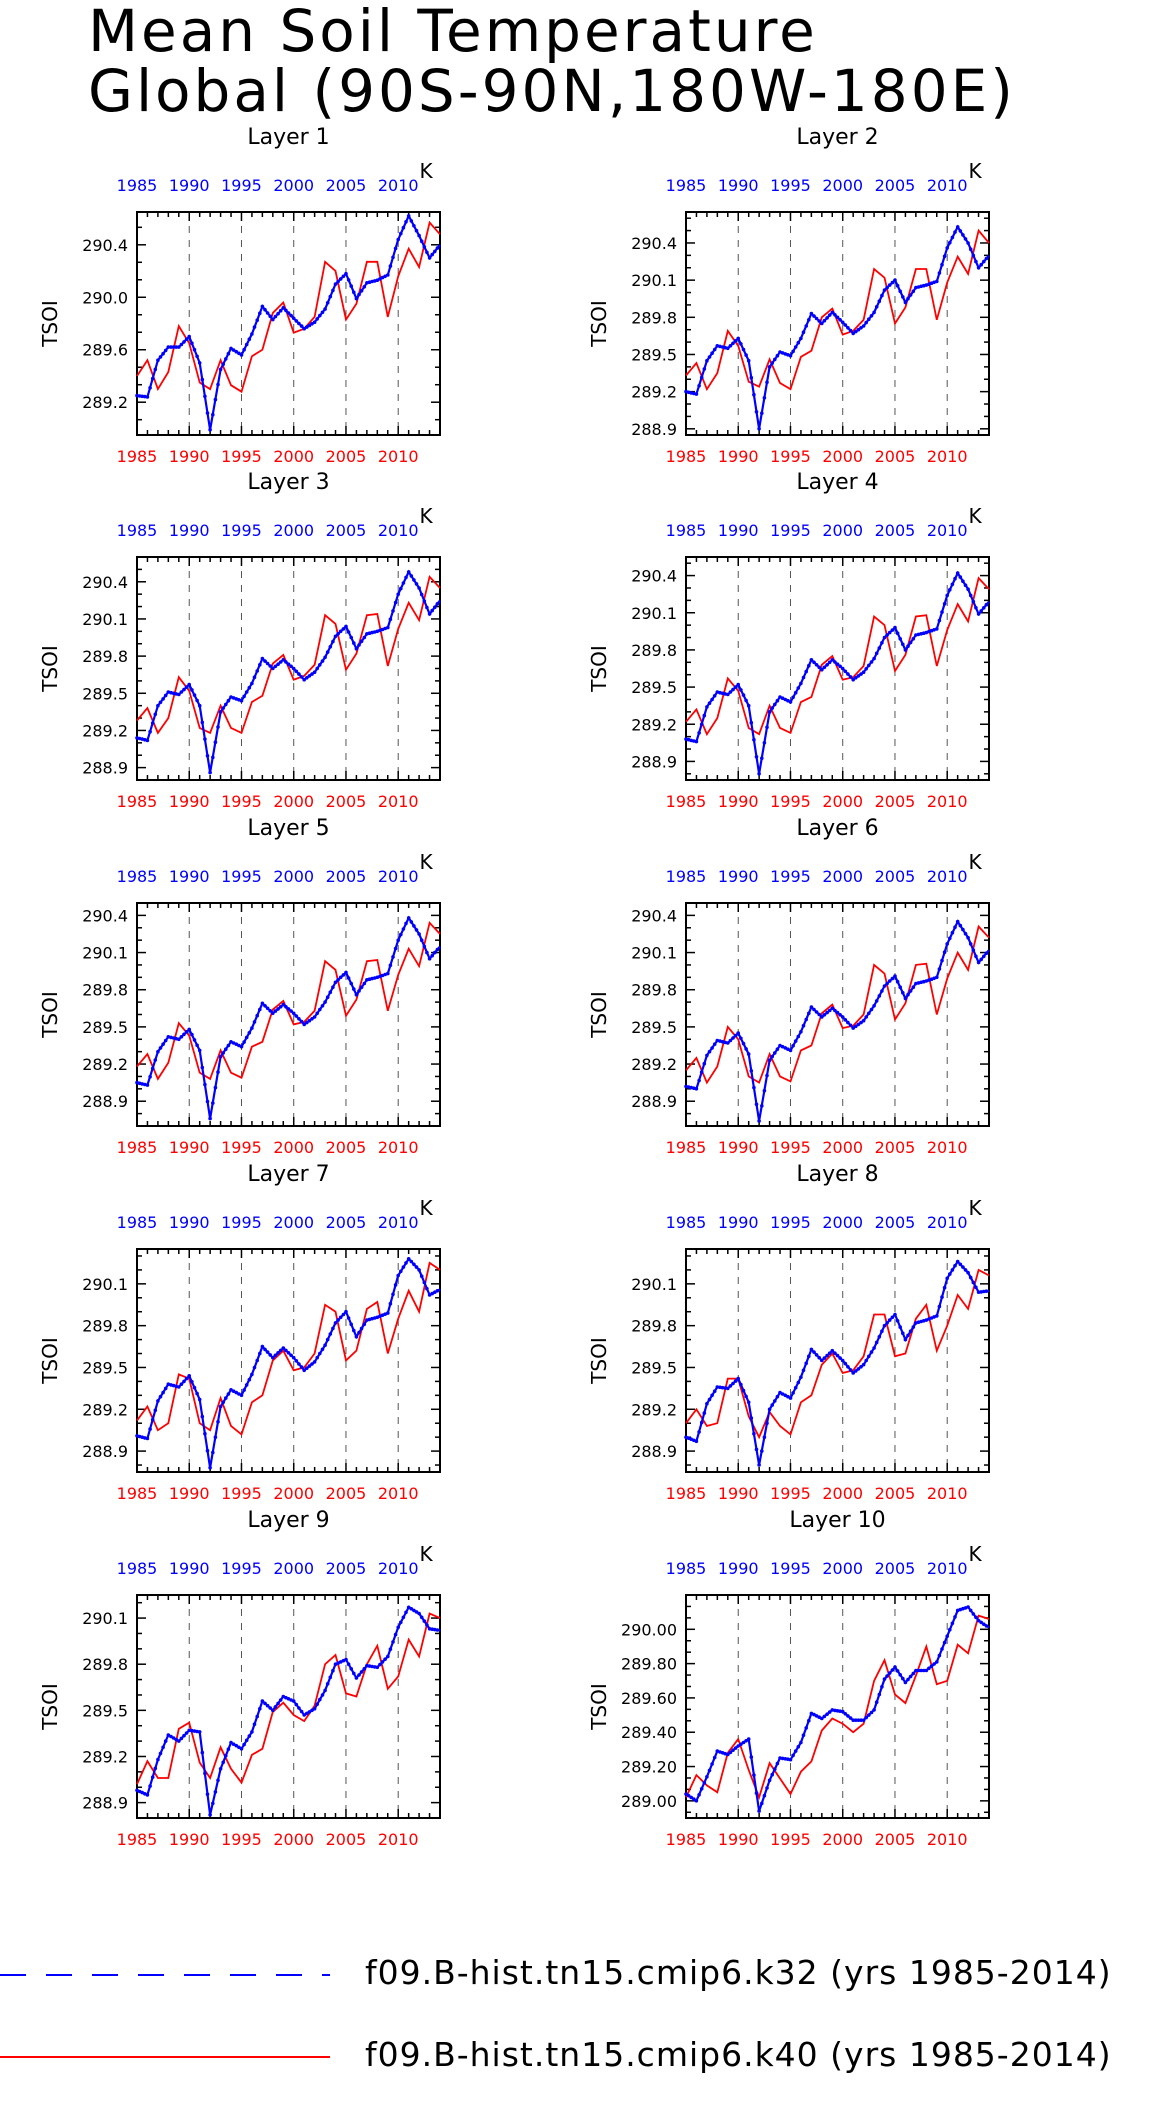 This screenshot has height=2119, width=1155. I want to click on x-tick-label-top: 2010, so click(398, 185).